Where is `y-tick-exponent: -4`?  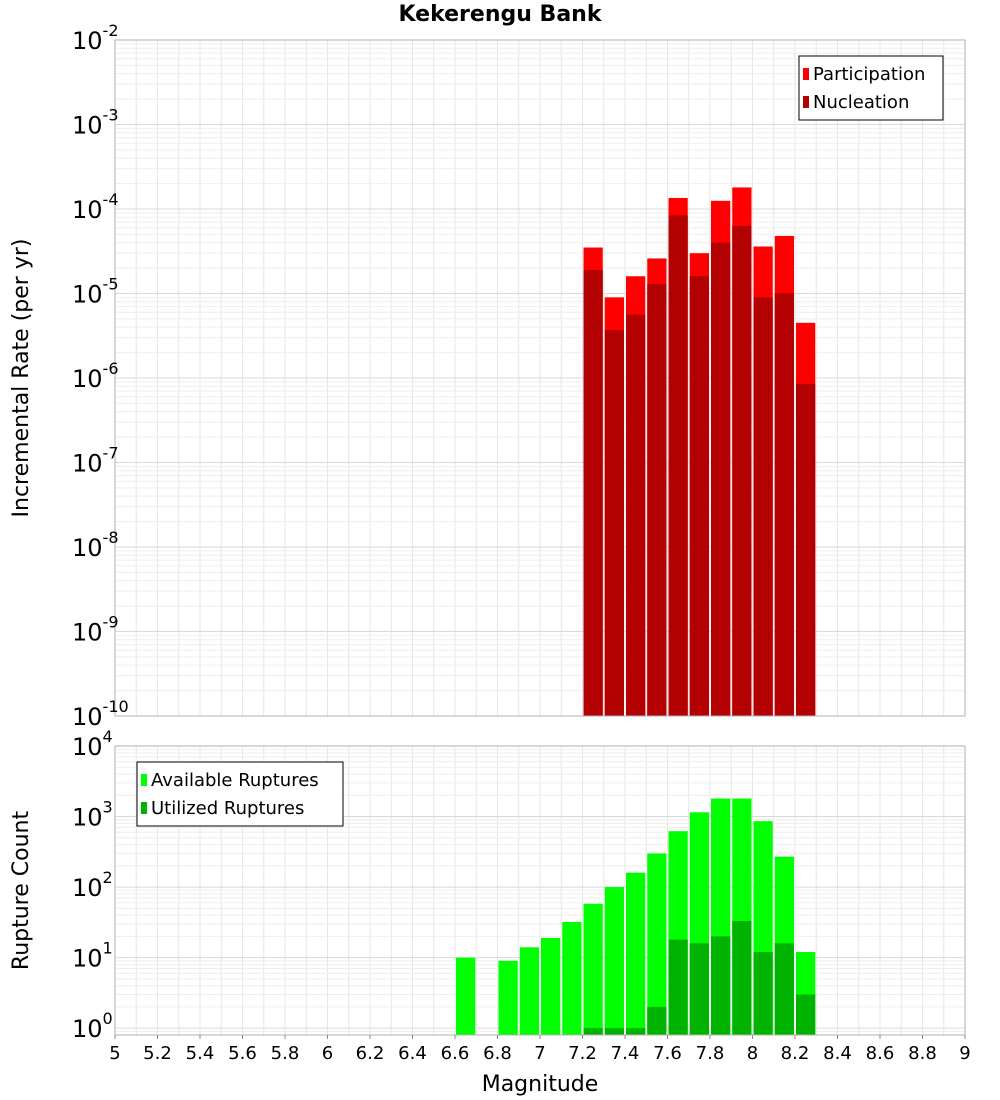 y-tick-exponent: -4 is located at coordinates (111, 199).